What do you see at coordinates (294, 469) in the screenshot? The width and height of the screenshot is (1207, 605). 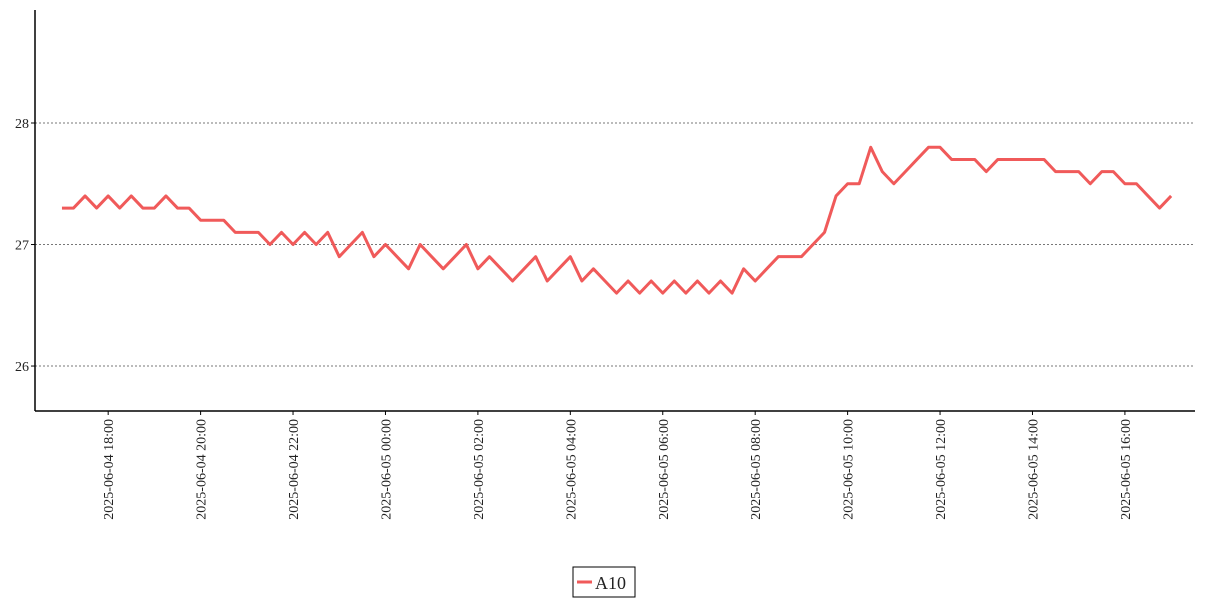 I see `x-tick-label: 2025-06-04 22:00` at bounding box center [294, 469].